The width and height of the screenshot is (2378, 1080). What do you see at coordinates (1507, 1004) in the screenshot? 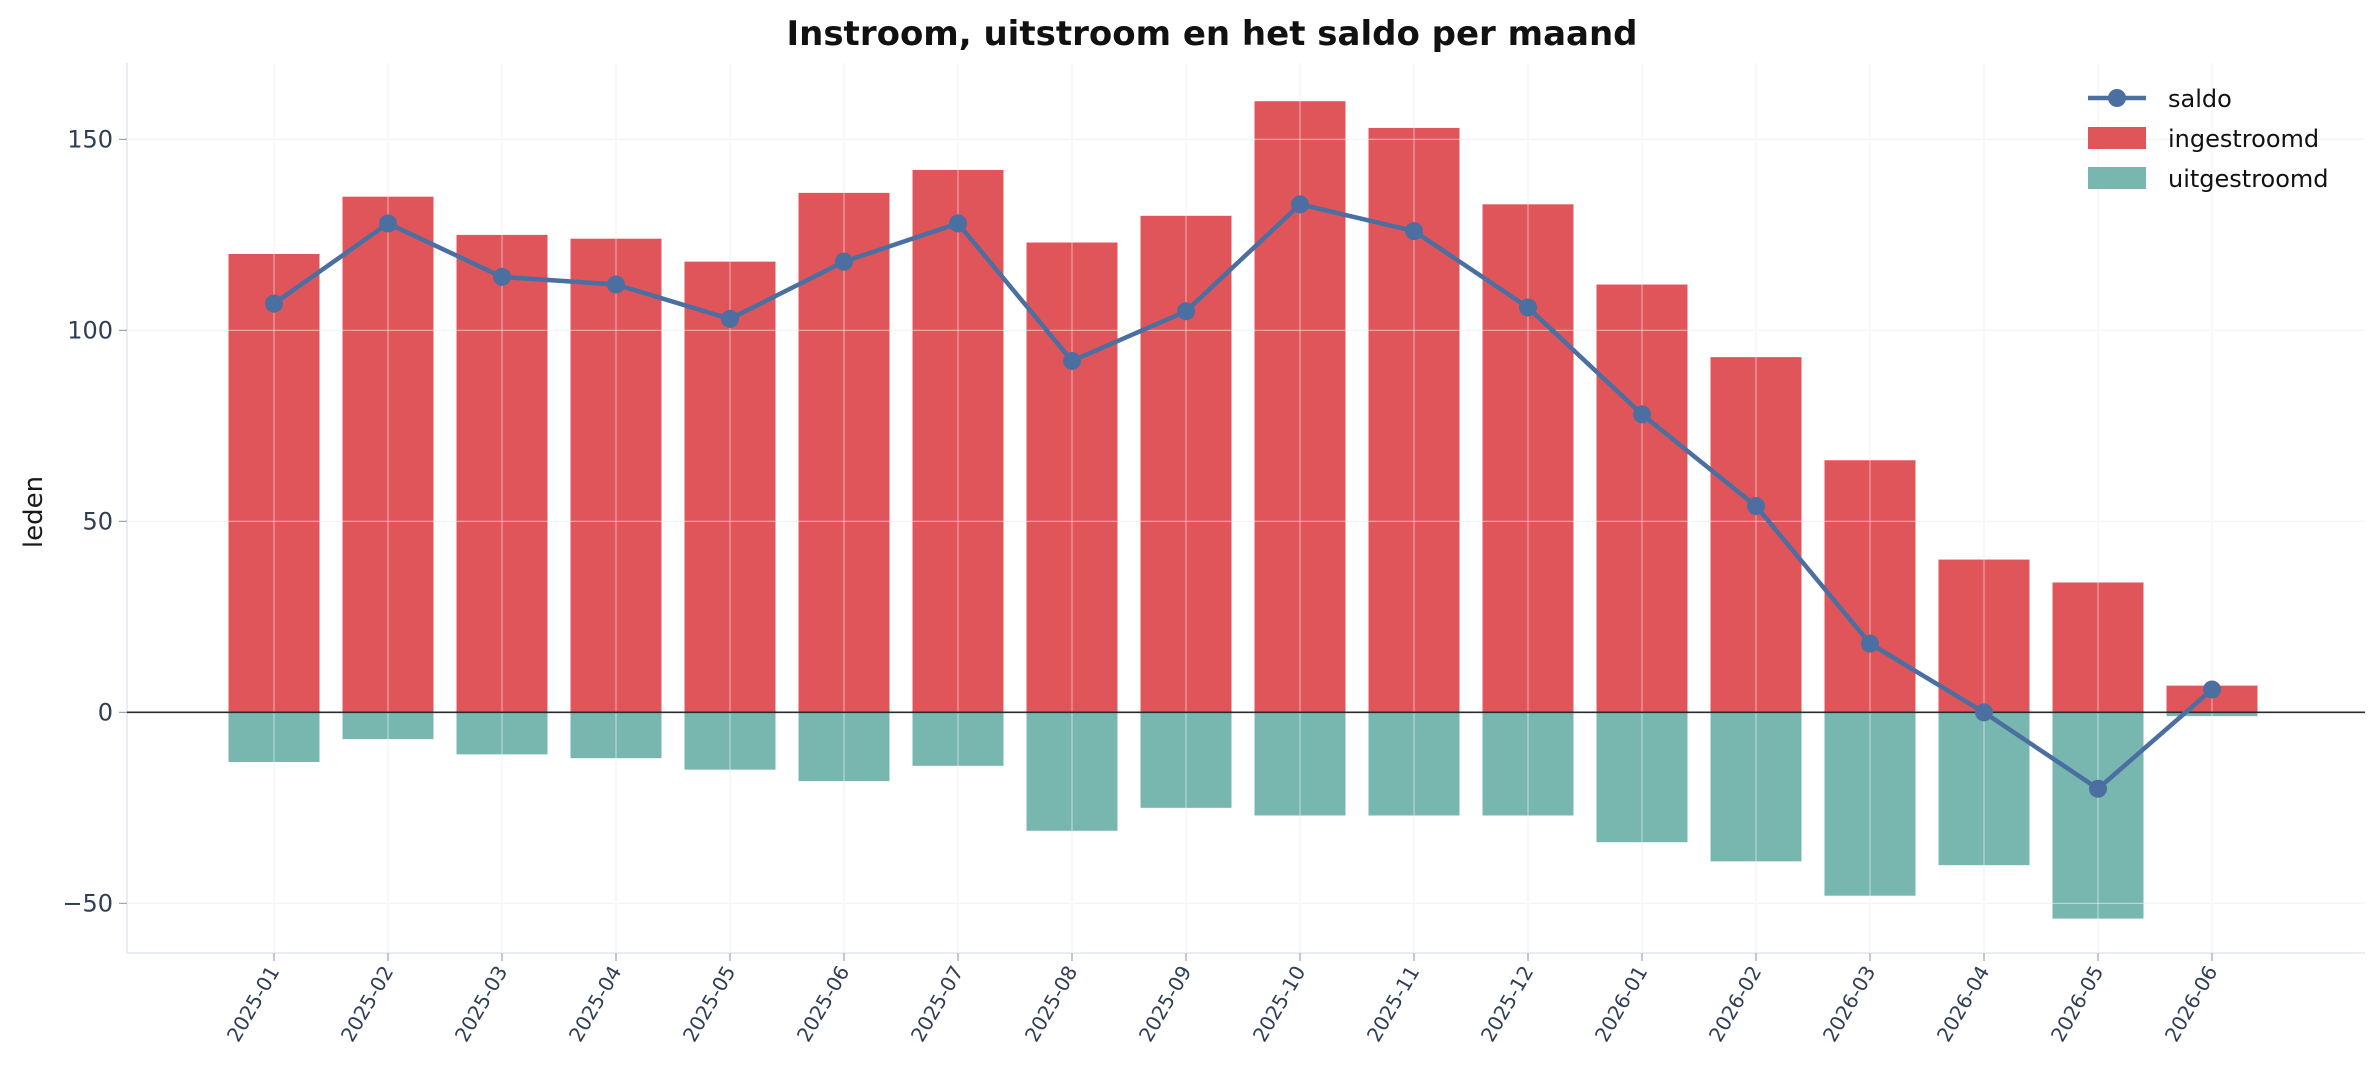
I see `x-tick-label: 2025-12` at bounding box center [1507, 1004].